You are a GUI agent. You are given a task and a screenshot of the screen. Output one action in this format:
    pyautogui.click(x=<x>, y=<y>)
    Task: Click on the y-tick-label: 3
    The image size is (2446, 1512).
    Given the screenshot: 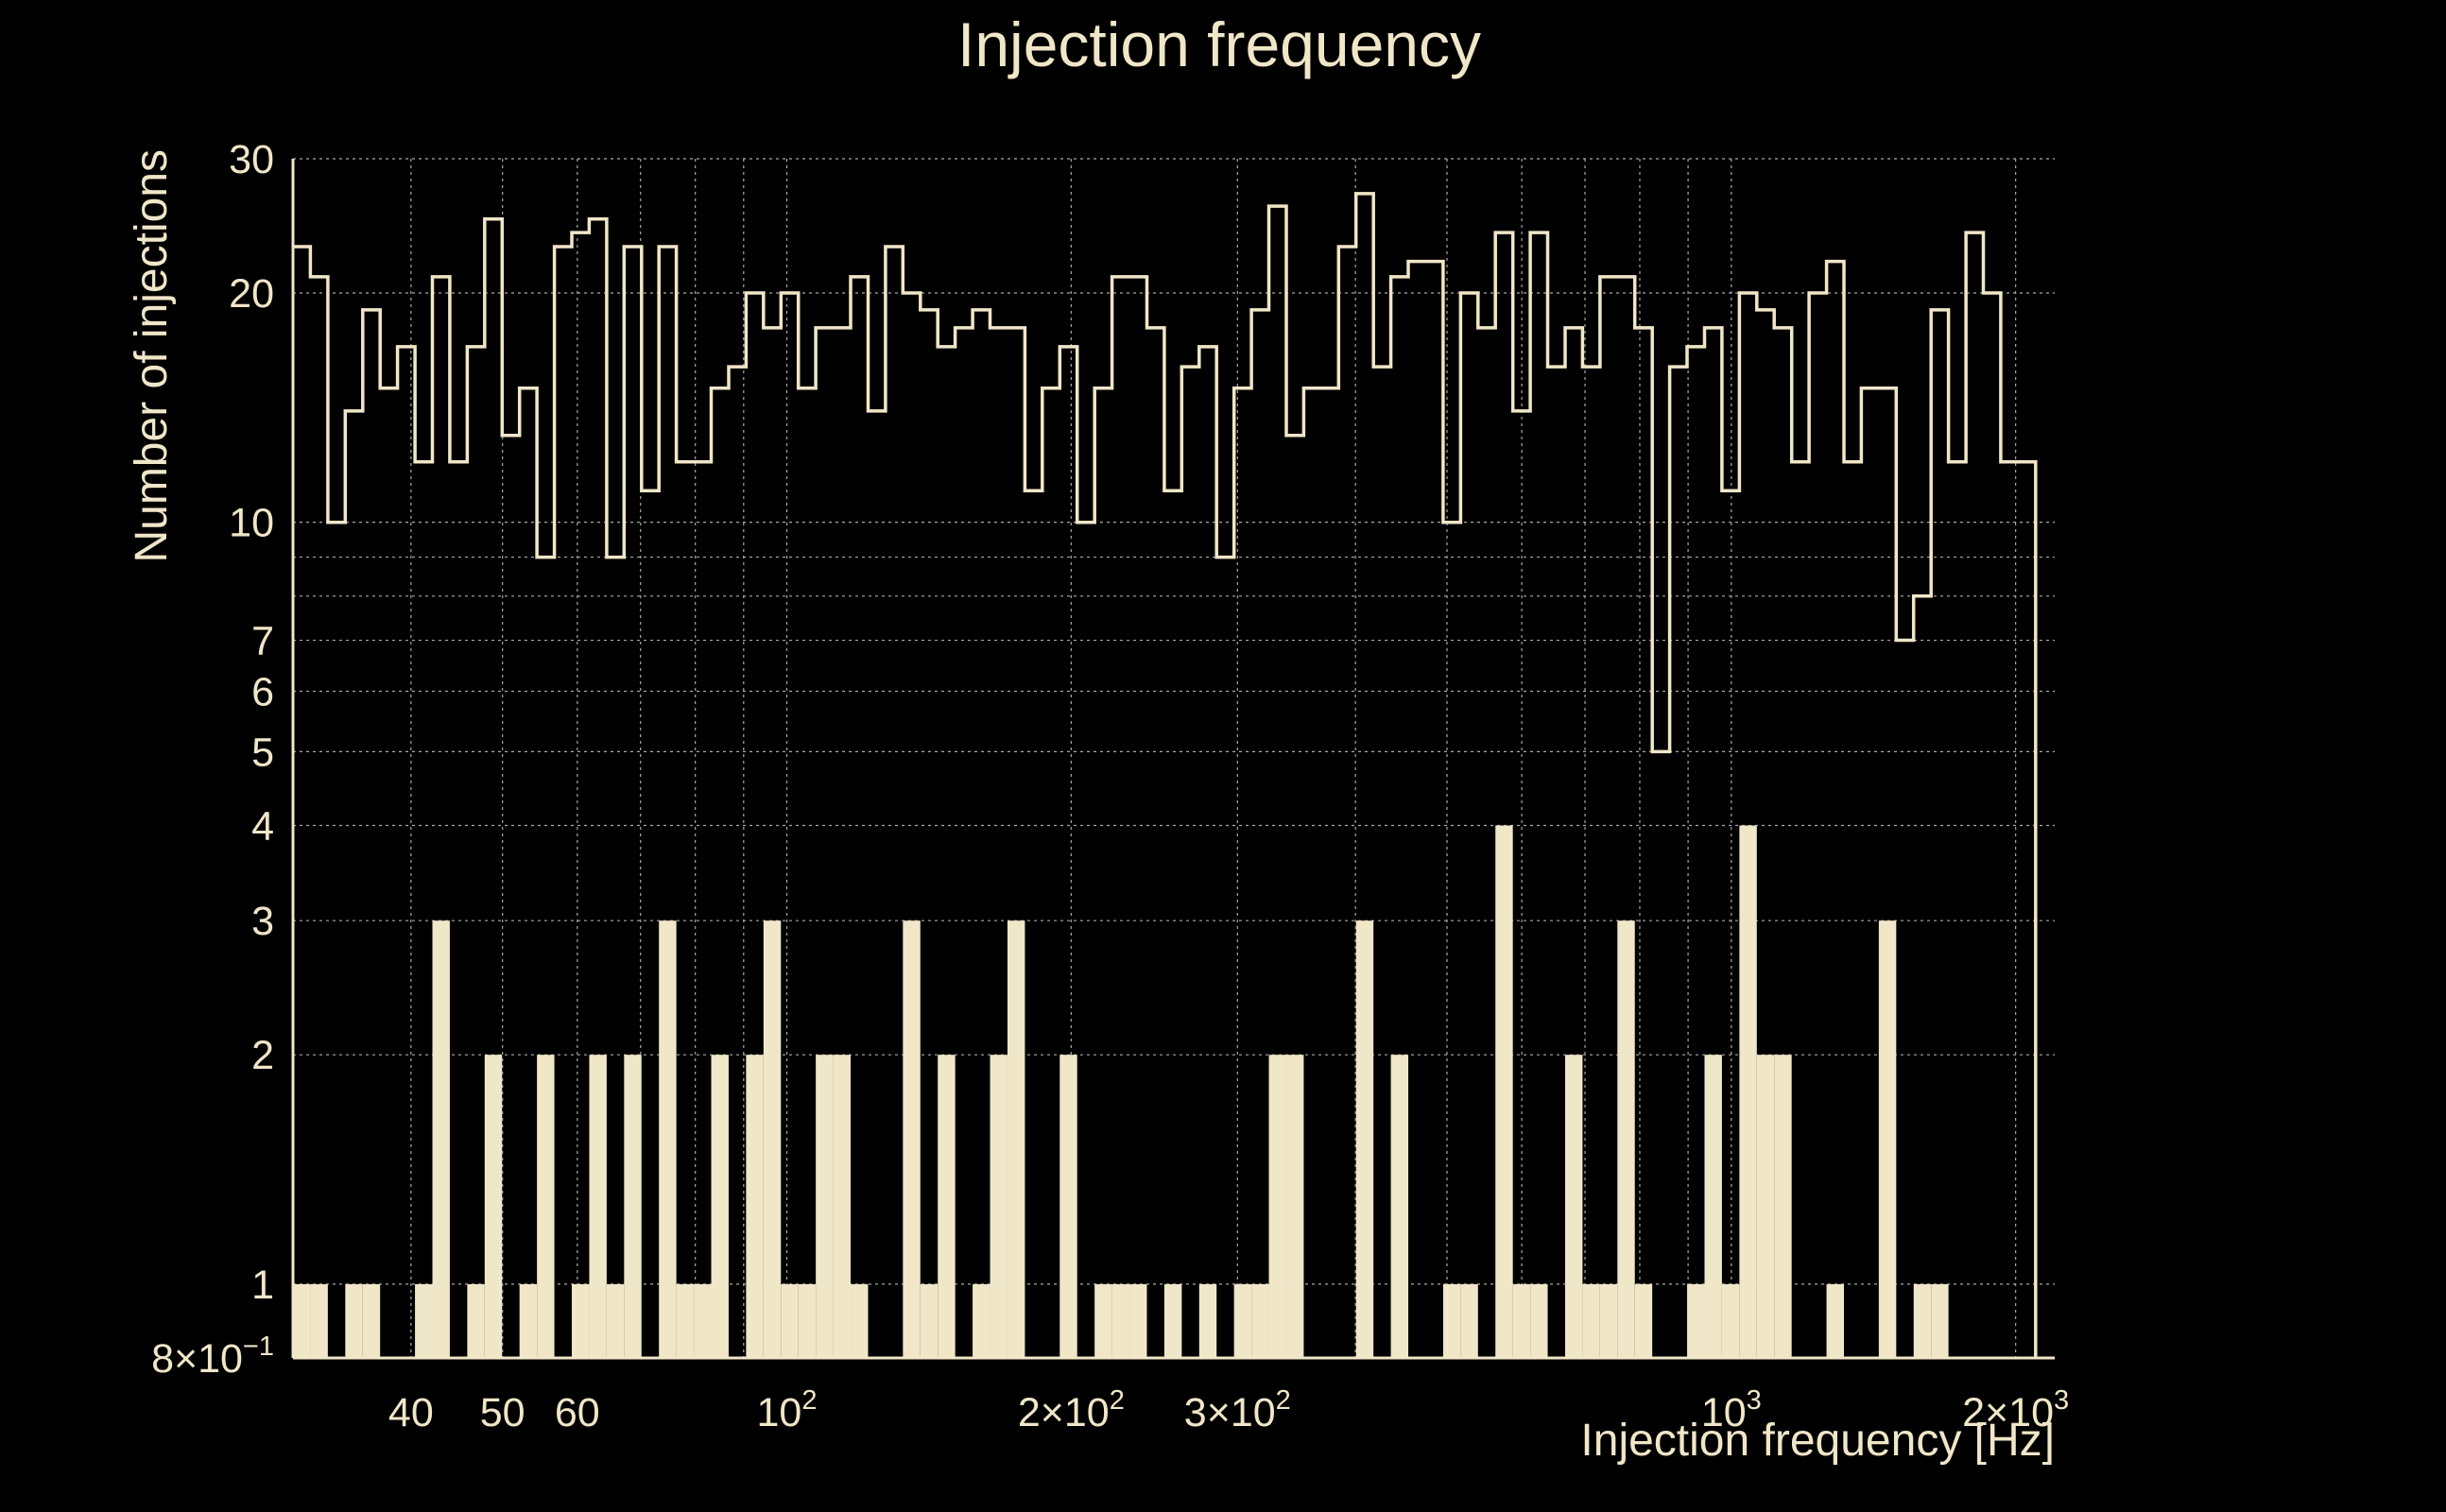 What is the action you would take?
    pyautogui.click(x=262, y=921)
    